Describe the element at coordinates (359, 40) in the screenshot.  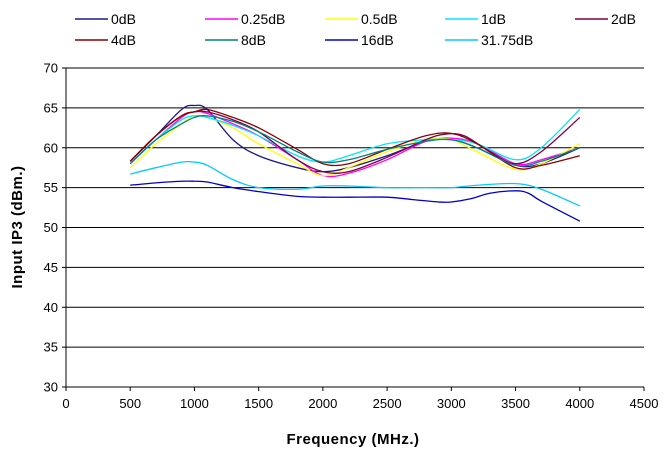
I see `legend-item-16db: 16dB` at that location.